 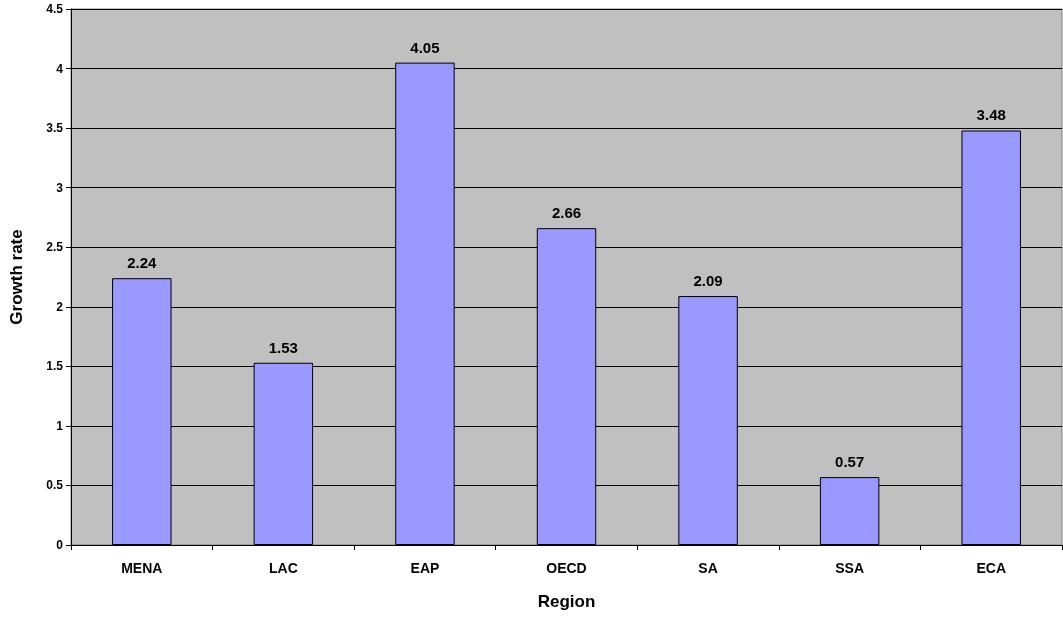 I want to click on data-label: 2.24, so click(x=142, y=263).